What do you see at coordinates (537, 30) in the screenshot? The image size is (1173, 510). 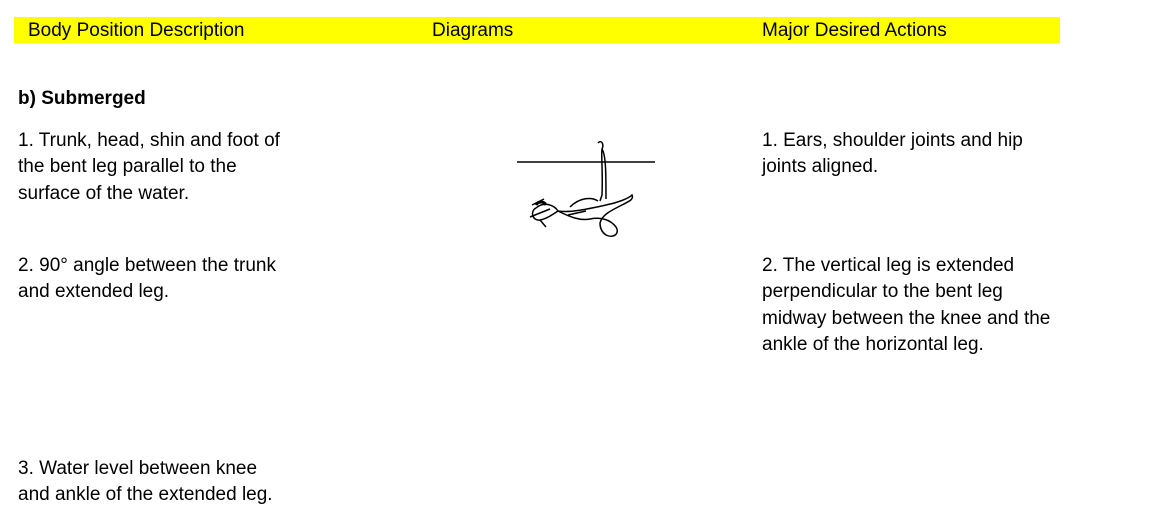 I see `header-bar` at bounding box center [537, 30].